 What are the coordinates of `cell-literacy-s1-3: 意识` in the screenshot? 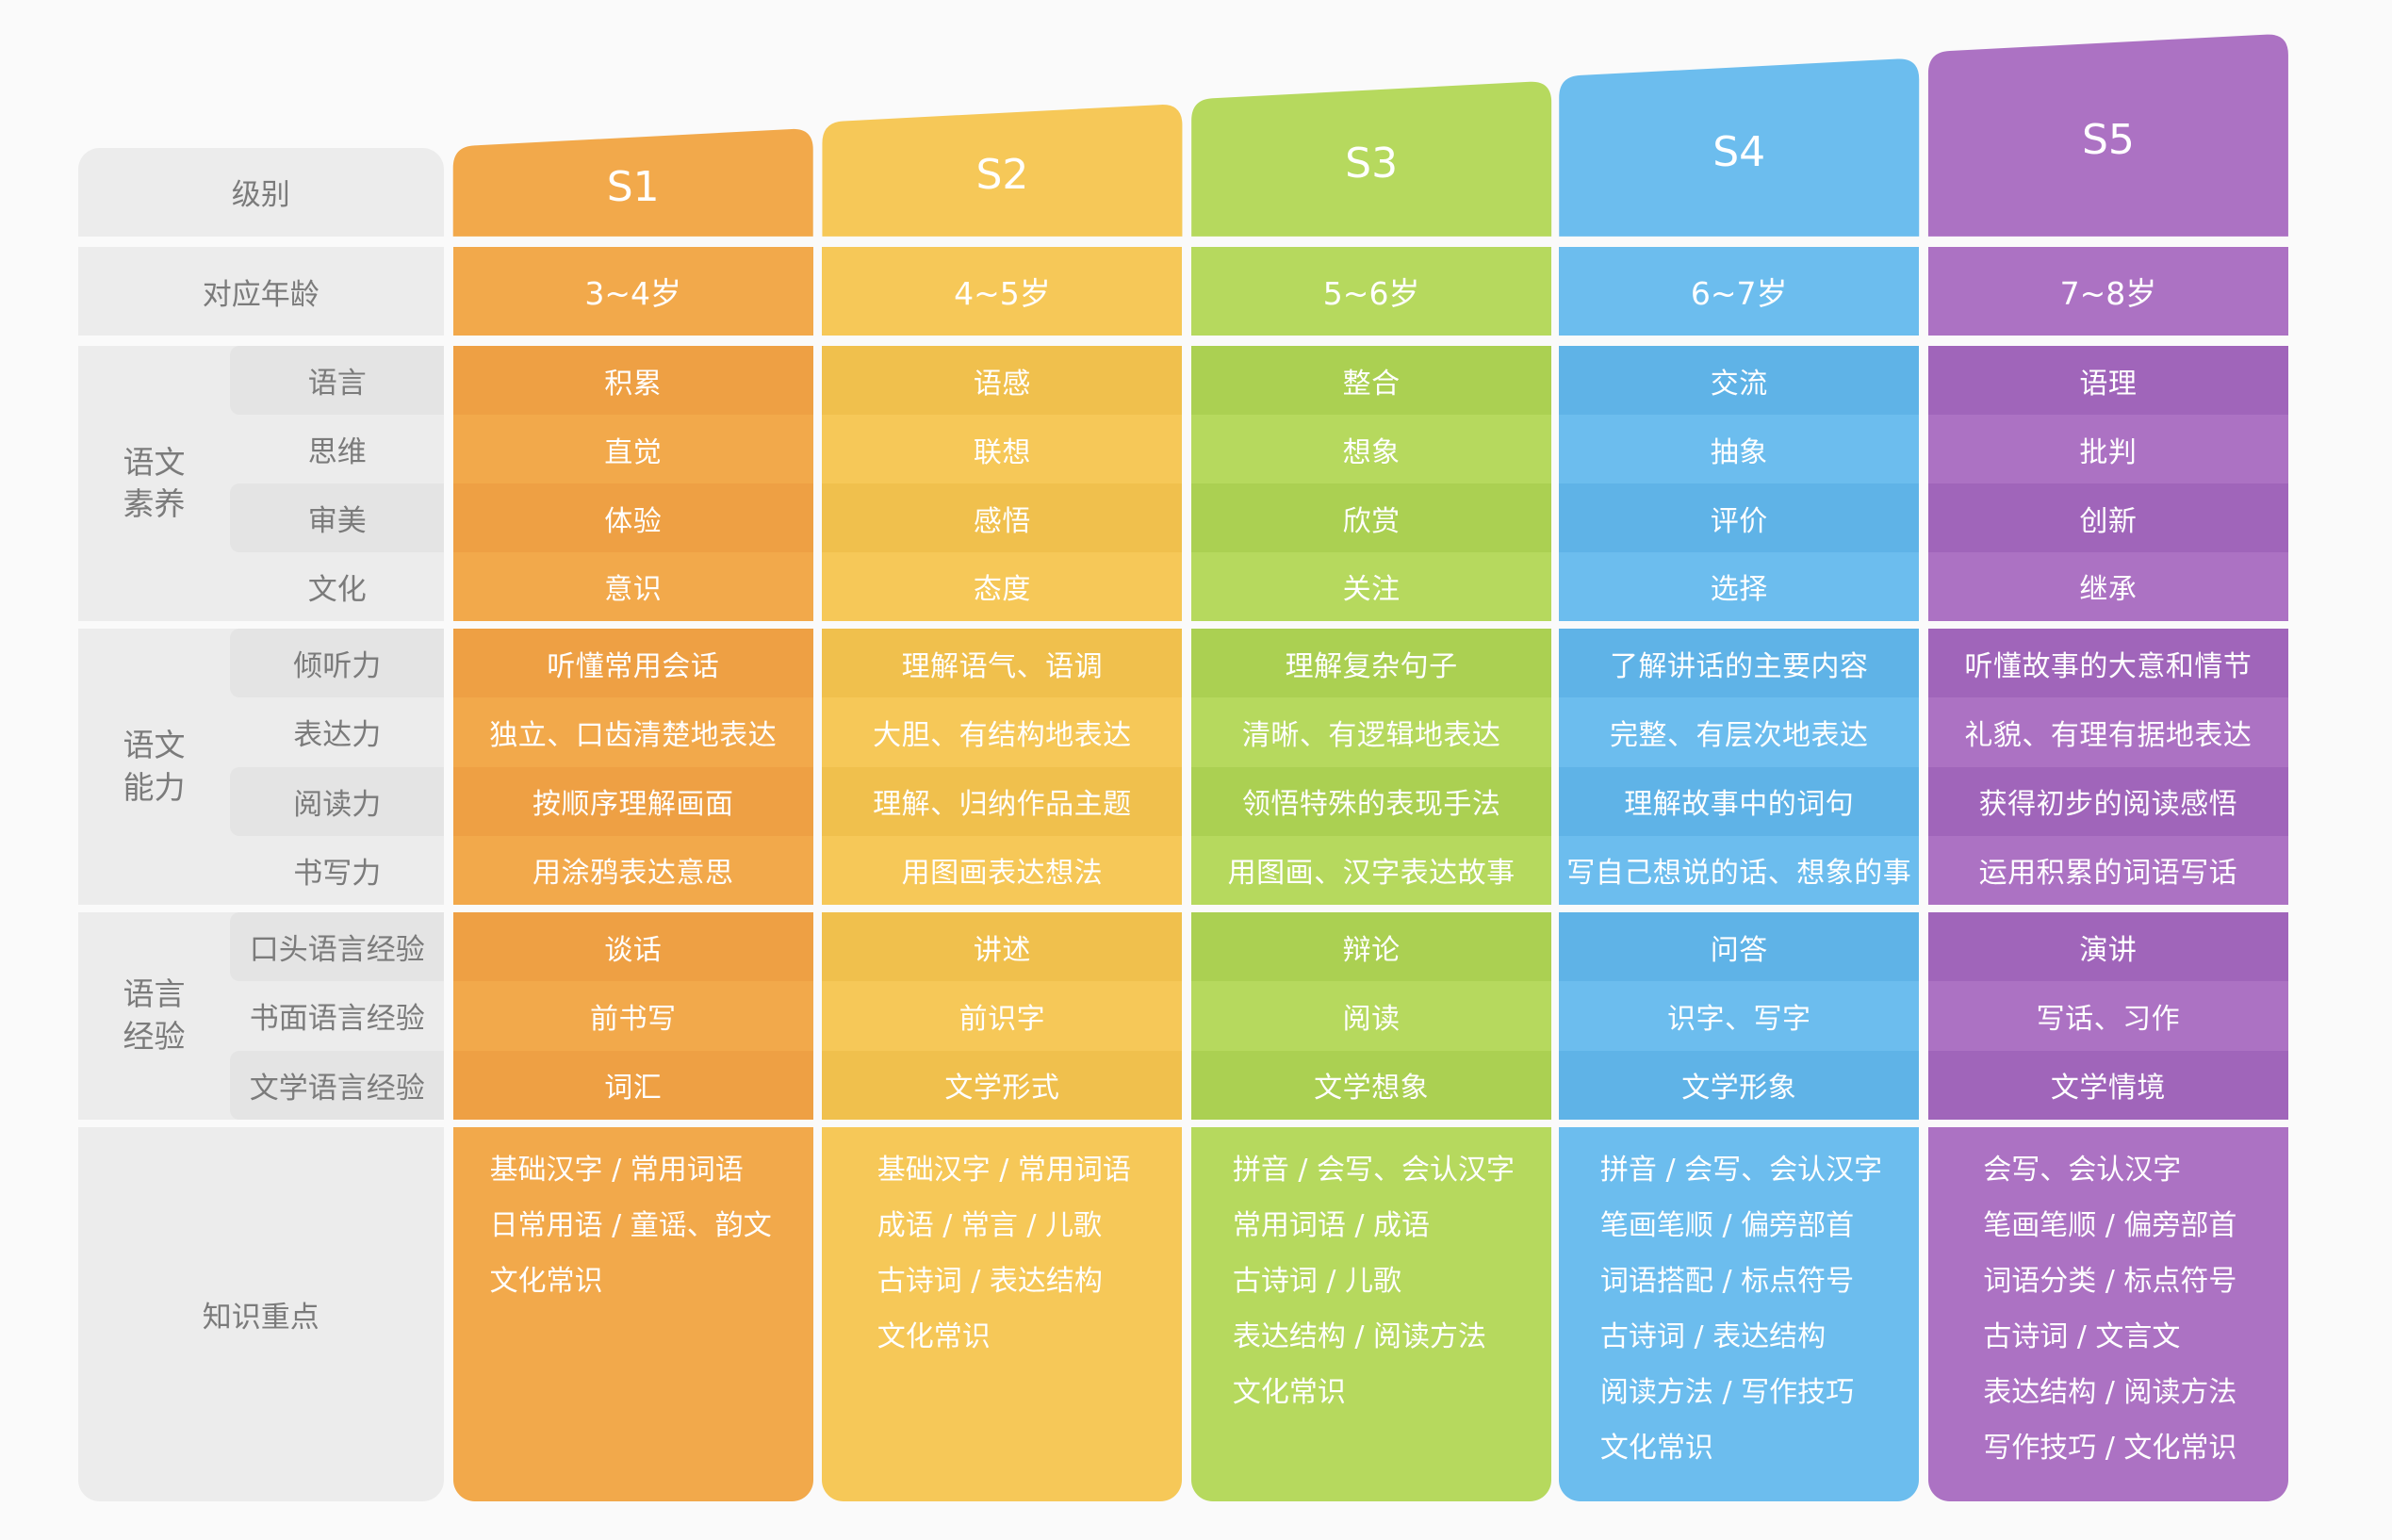 It's located at (633, 590).